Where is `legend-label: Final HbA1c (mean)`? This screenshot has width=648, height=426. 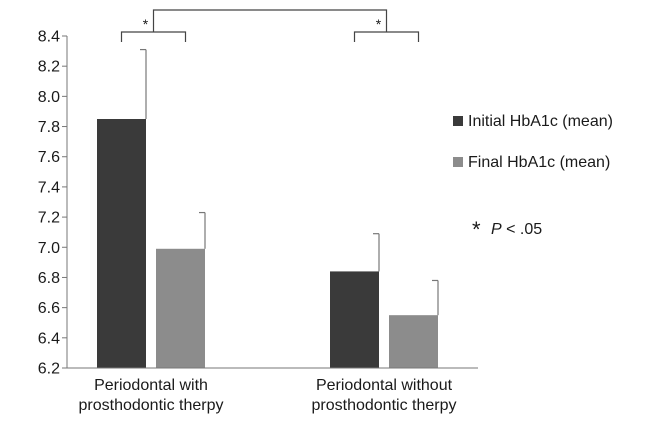 legend-label: Final HbA1c (mean) is located at coordinates (539, 162).